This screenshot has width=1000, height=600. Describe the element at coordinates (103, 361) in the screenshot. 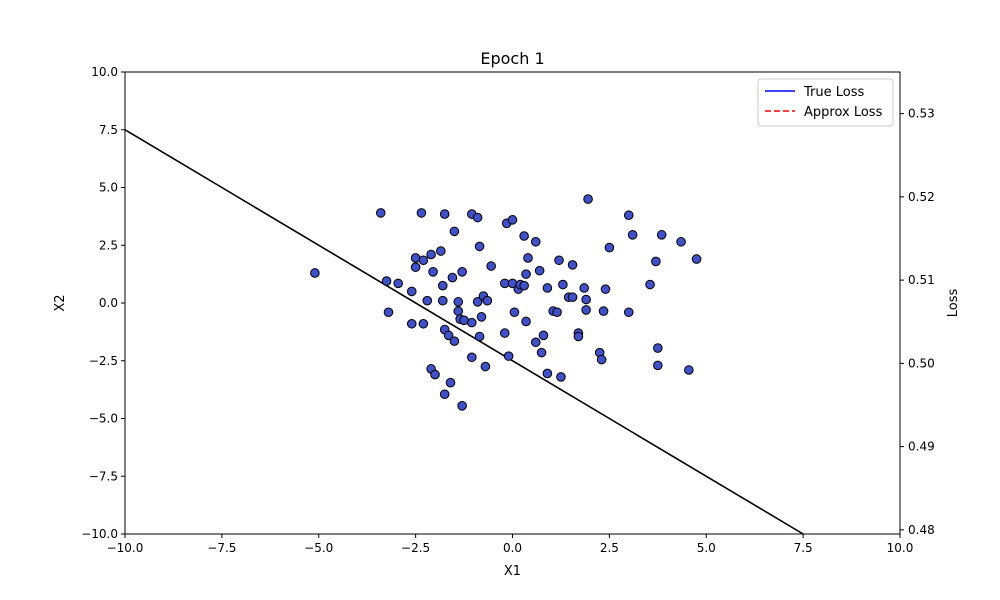

I see `y-tick-label: −2.5` at that location.